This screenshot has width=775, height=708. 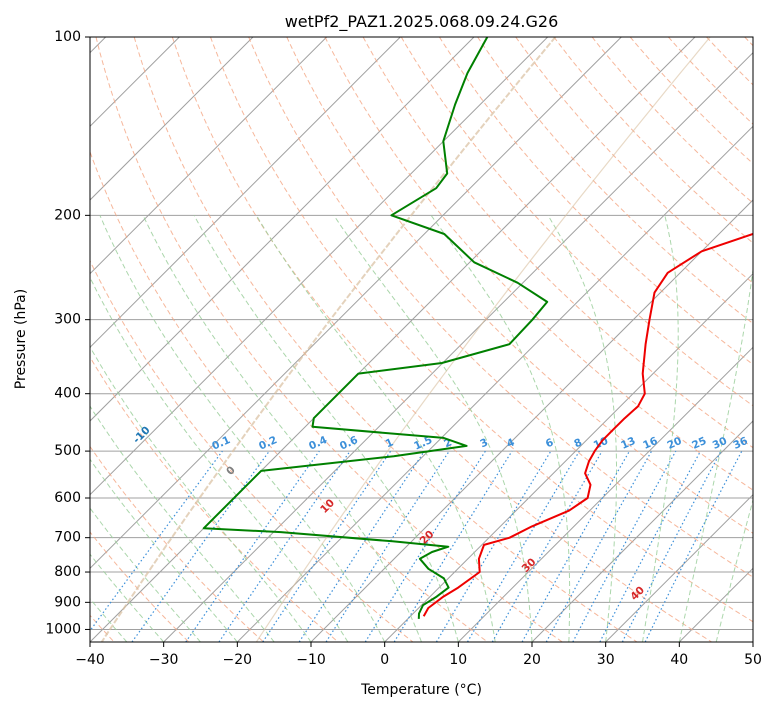 I want to click on y-tick-label: 800, so click(x=67, y=572).